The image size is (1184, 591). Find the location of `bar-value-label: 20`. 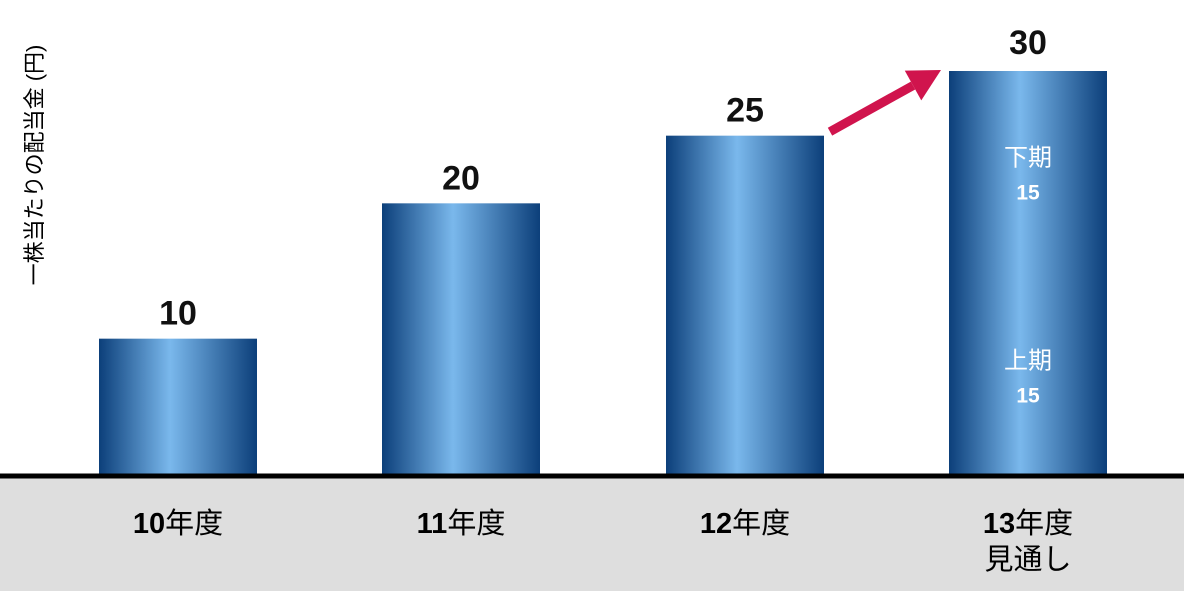

bar-value-label: 20 is located at coordinates (461, 178).